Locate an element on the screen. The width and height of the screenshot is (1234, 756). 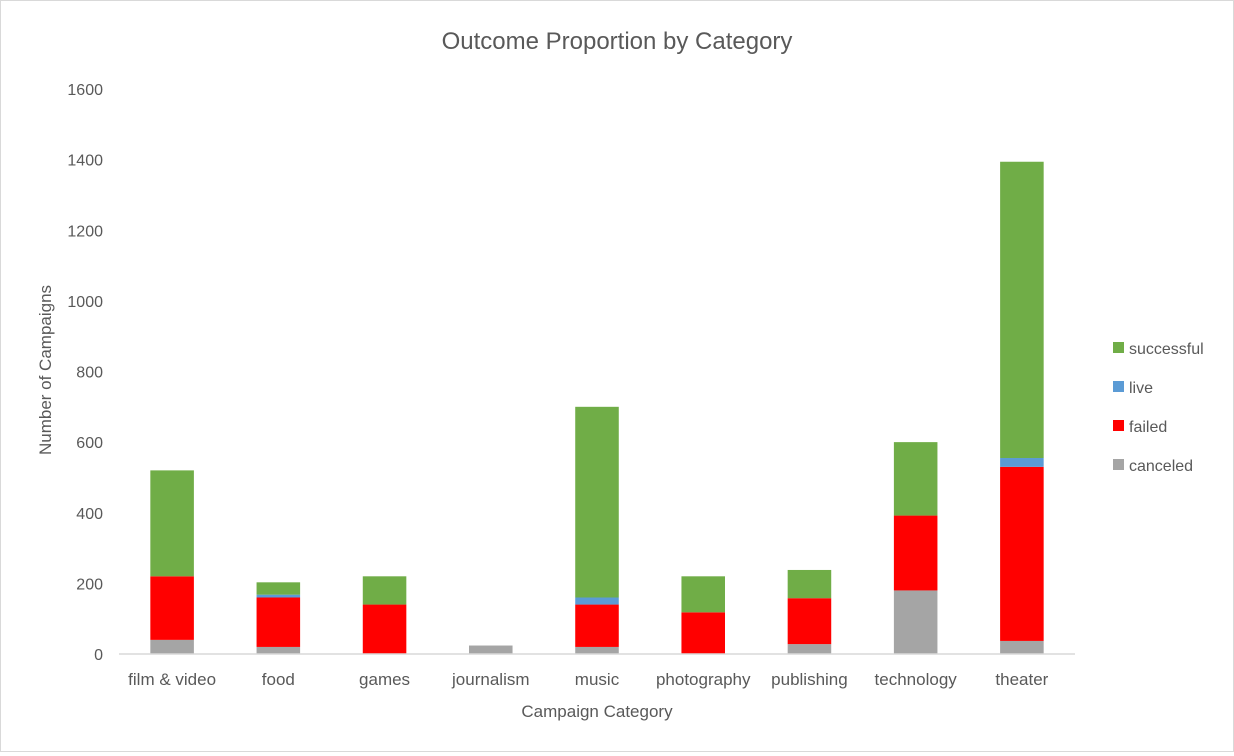
legend-swatch-failed is located at coordinates (1118, 425).